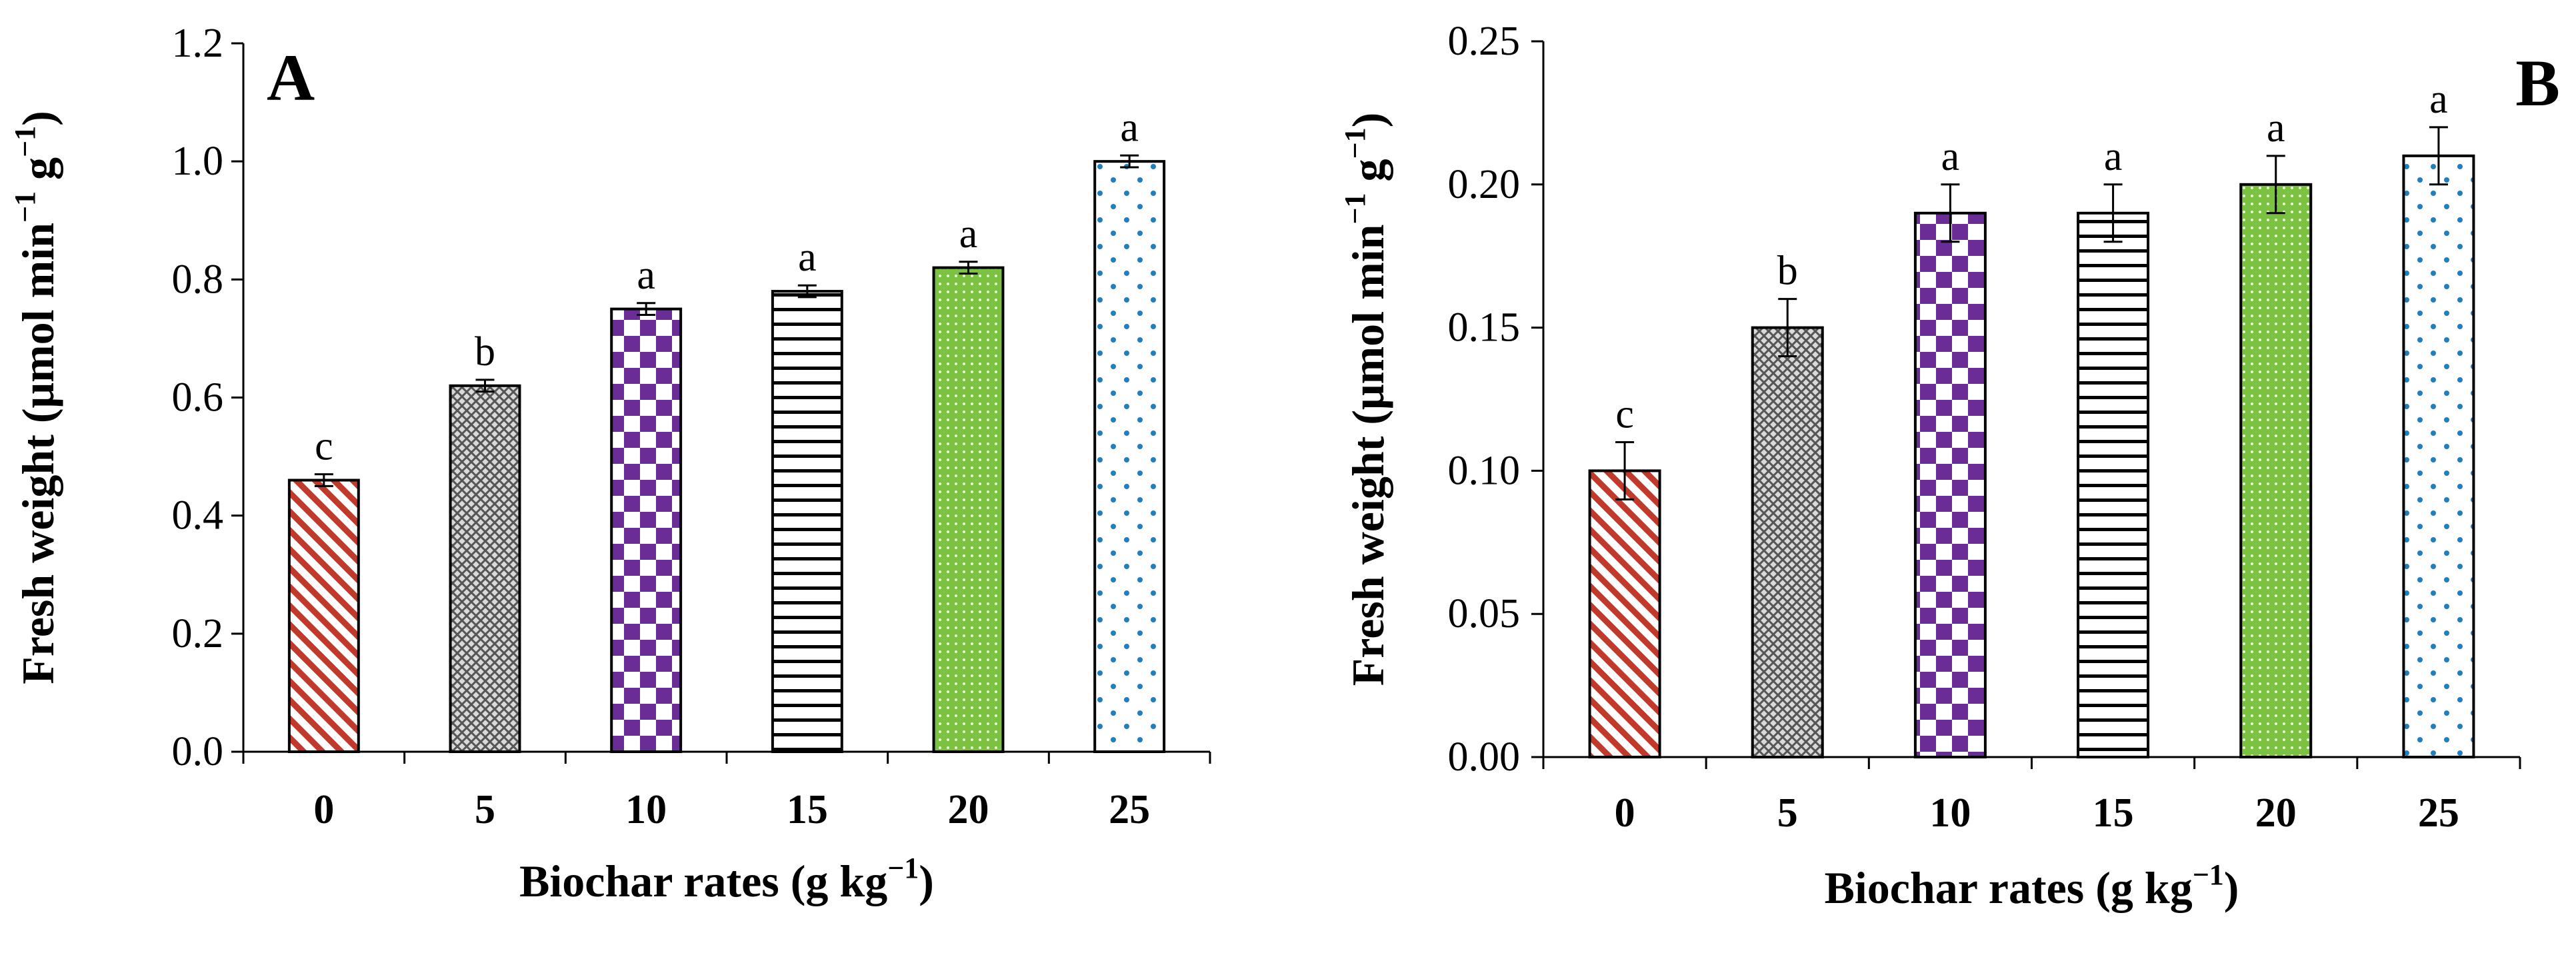 Image resolution: width=2576 pixels, height=957 pixels. I want to click on y-tick-label: 0.00, so click(1484, 757).